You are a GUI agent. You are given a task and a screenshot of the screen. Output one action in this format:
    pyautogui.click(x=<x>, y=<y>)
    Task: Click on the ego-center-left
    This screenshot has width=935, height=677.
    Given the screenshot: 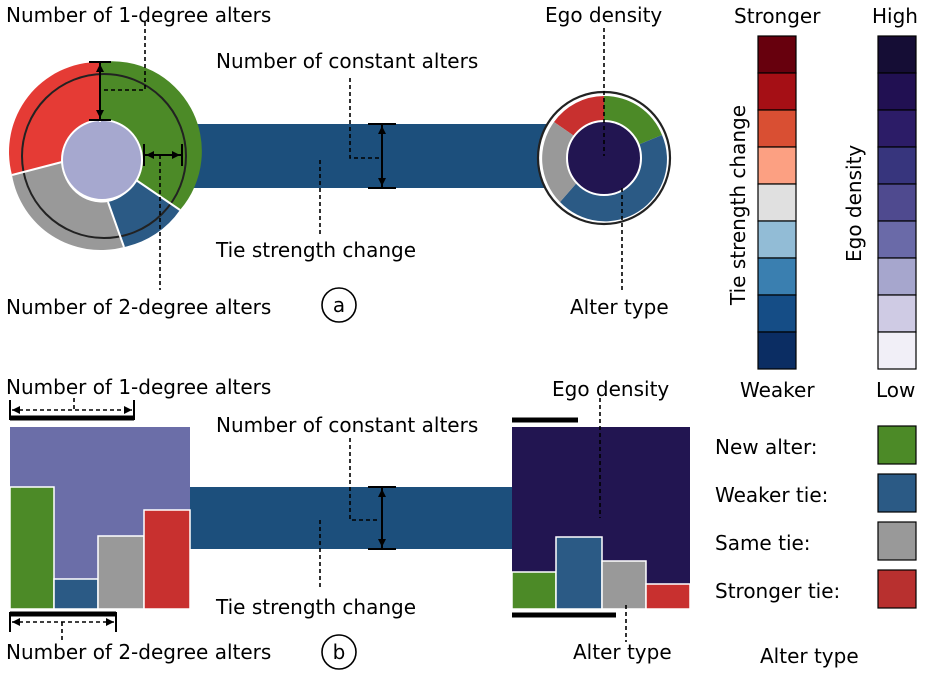 What is the action you would take?
    pyautogui.click(x=102, y=160)
    